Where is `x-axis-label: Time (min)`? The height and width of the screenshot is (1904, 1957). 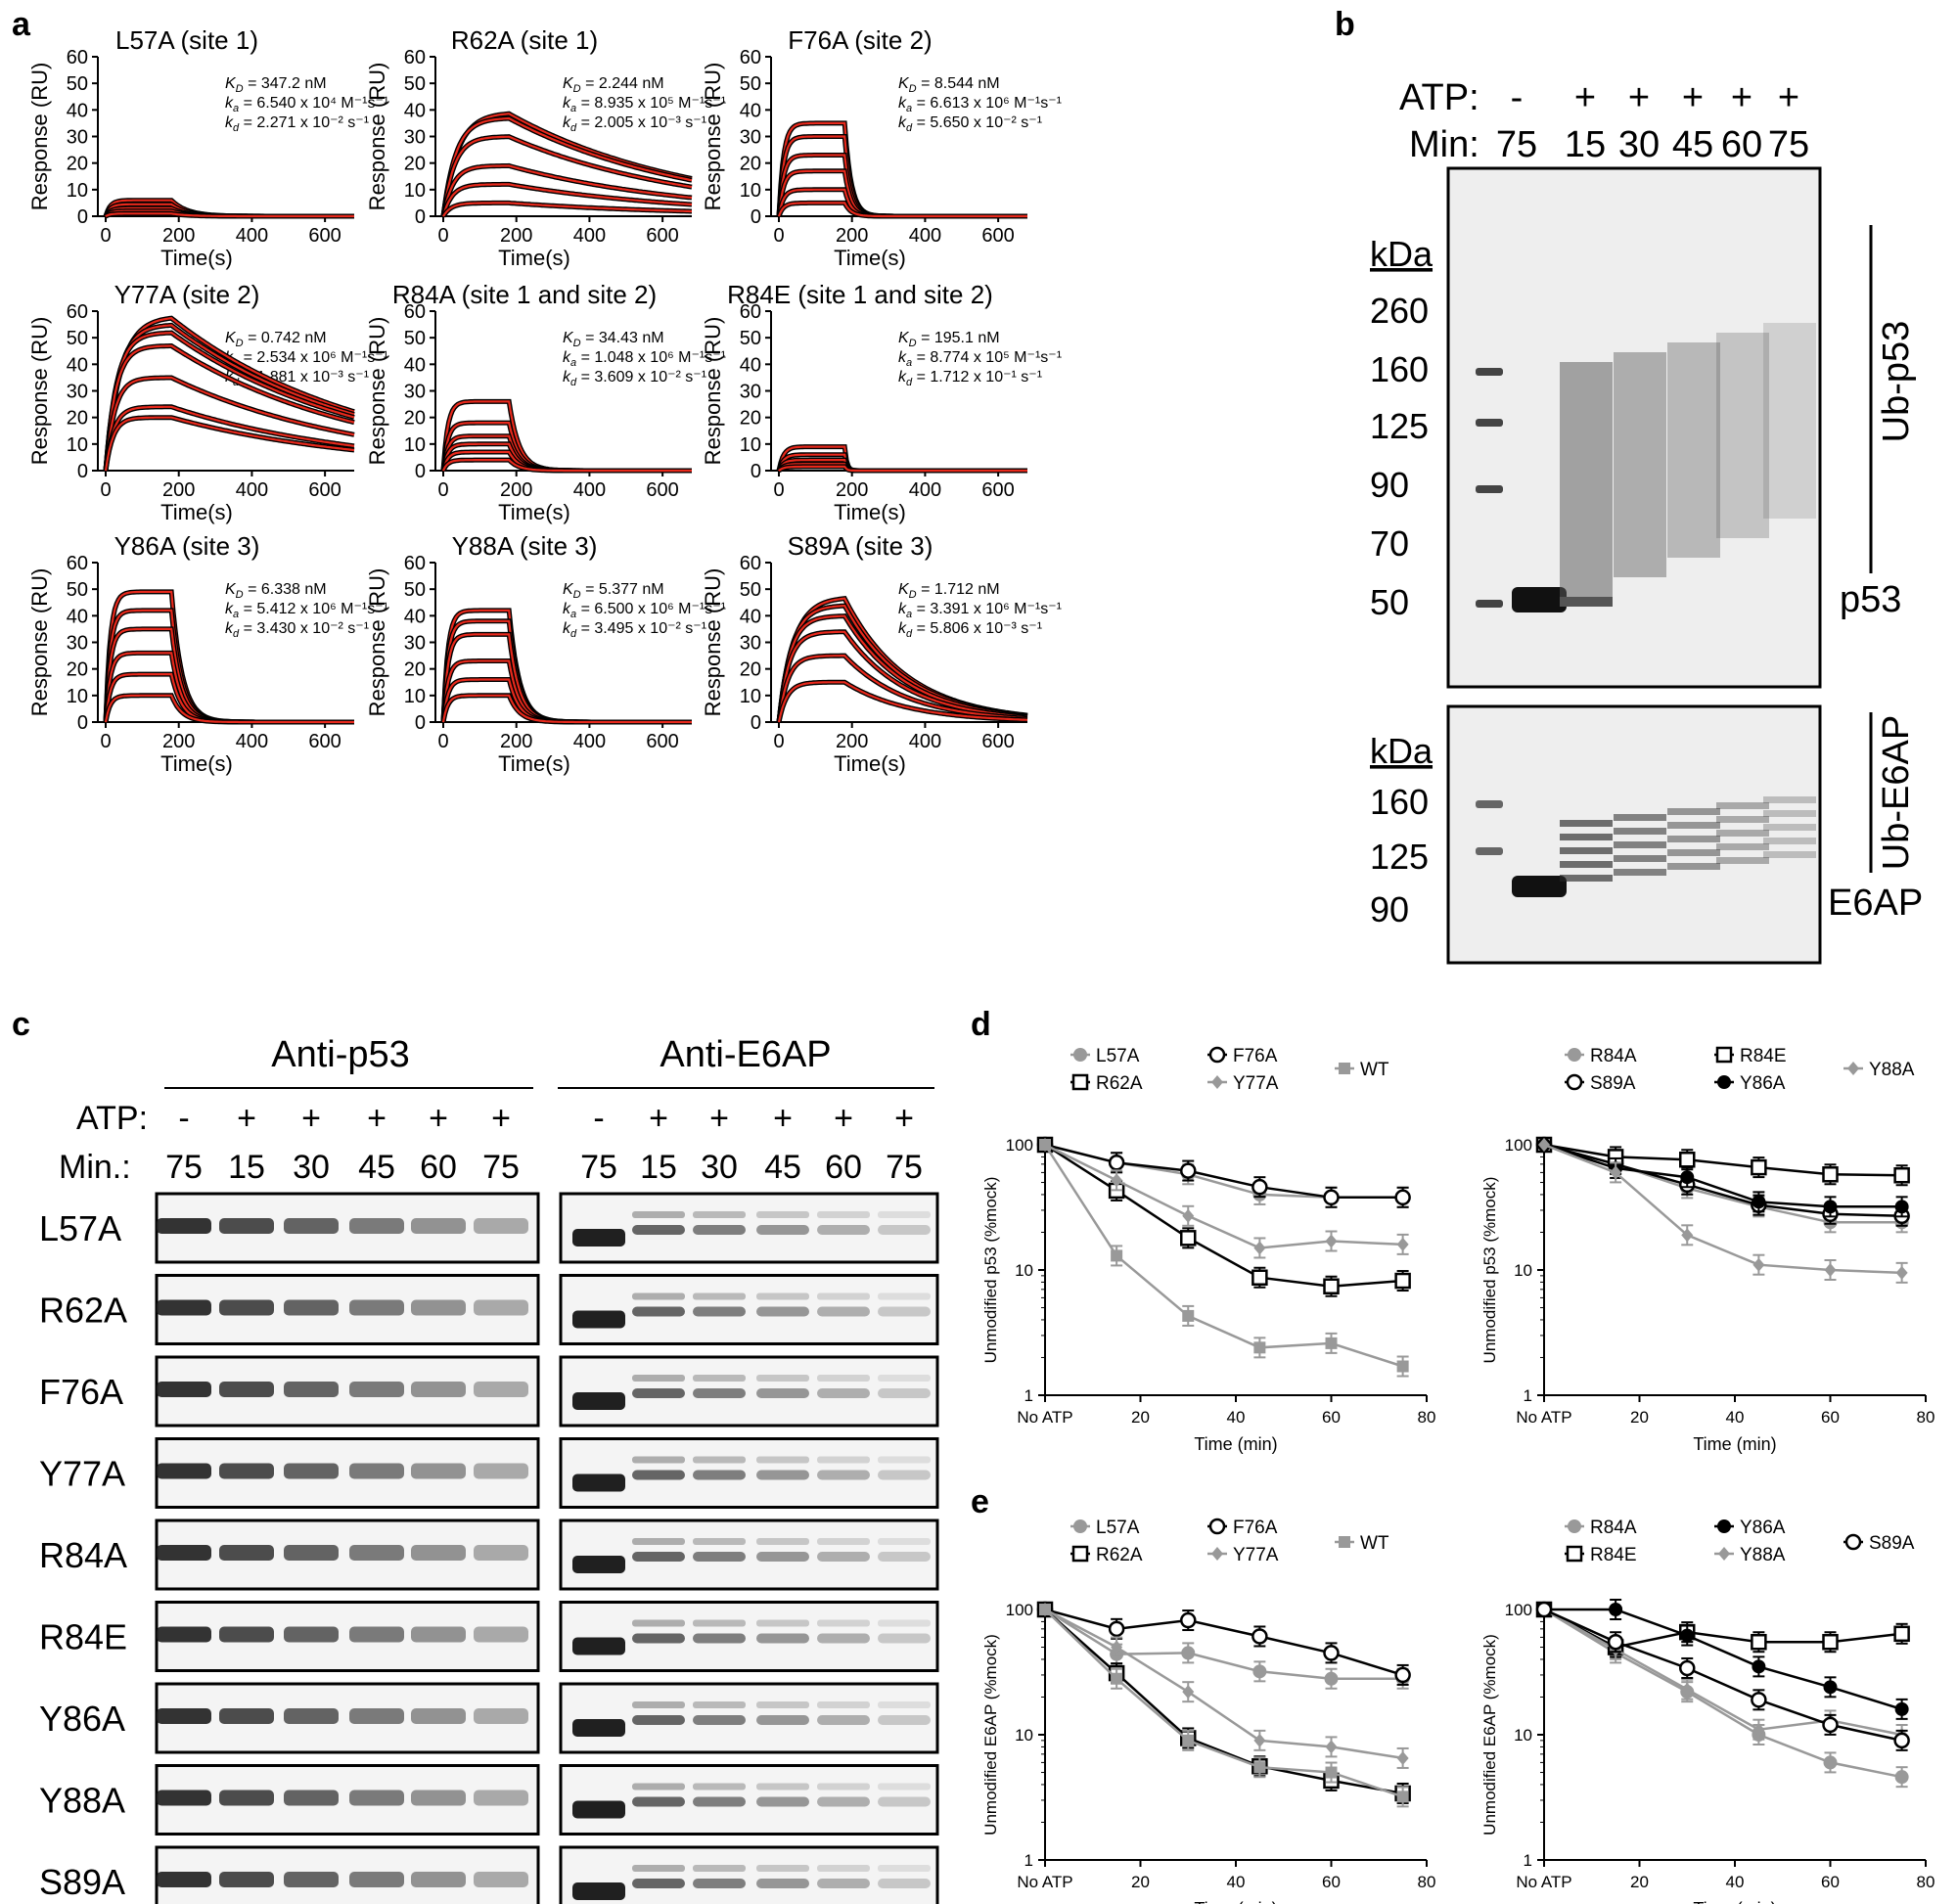
x-axis-label: Time (min) is located at coordinates (1236, 1444).